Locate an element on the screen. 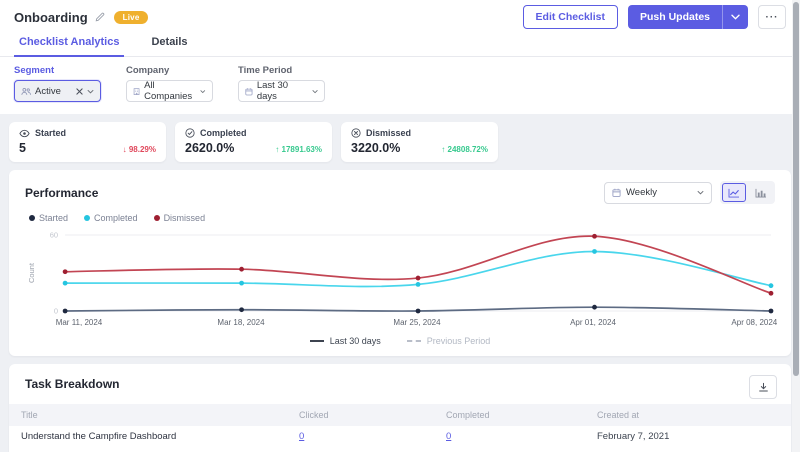  tab-bar: Checklist Analytics Details is located at coordinates (400, 44).